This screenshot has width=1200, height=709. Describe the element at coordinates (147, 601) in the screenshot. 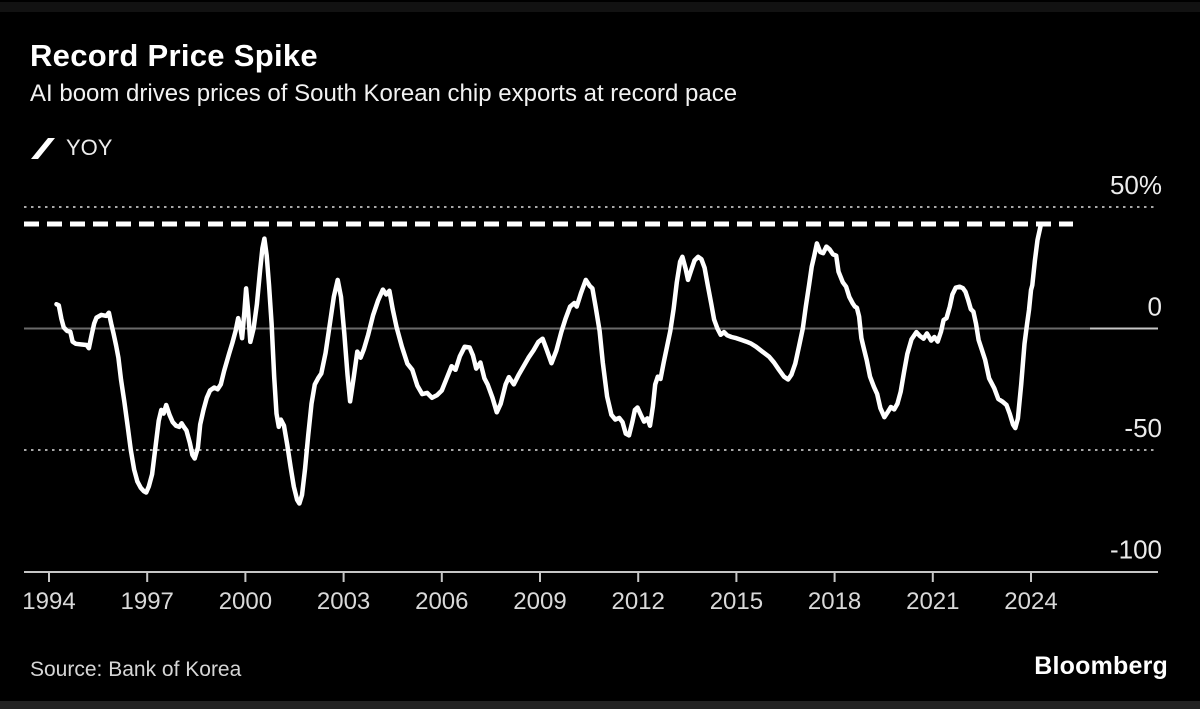

I see `x-axis-label: 1997` at that location.